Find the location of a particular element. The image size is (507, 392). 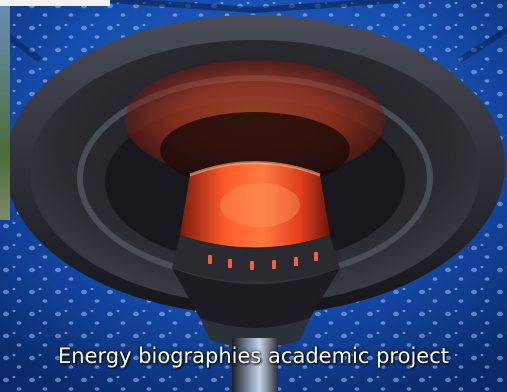

landscape-inset is located at coordinates (5, 110).